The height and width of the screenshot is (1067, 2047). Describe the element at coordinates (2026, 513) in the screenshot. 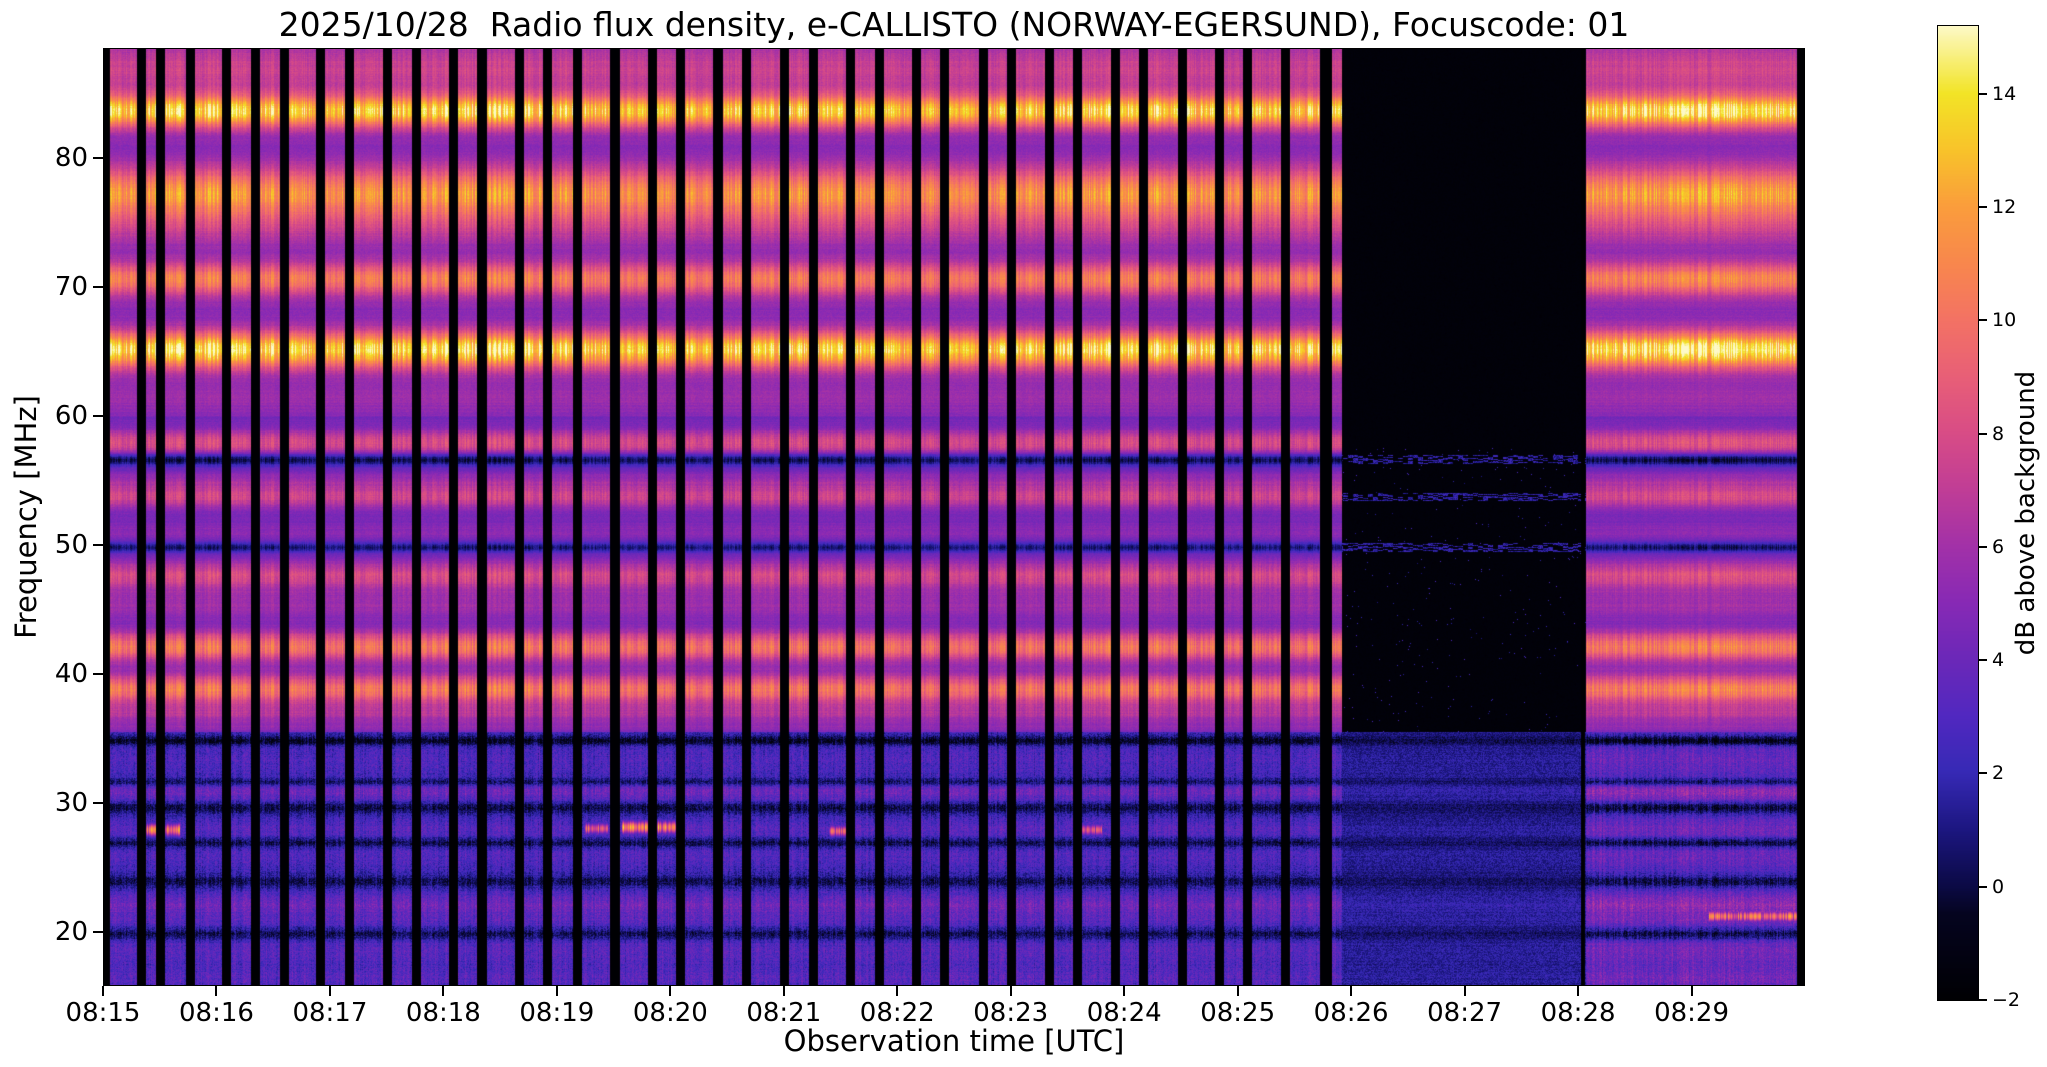

I see `colorbar-label: dB above background` at that location.